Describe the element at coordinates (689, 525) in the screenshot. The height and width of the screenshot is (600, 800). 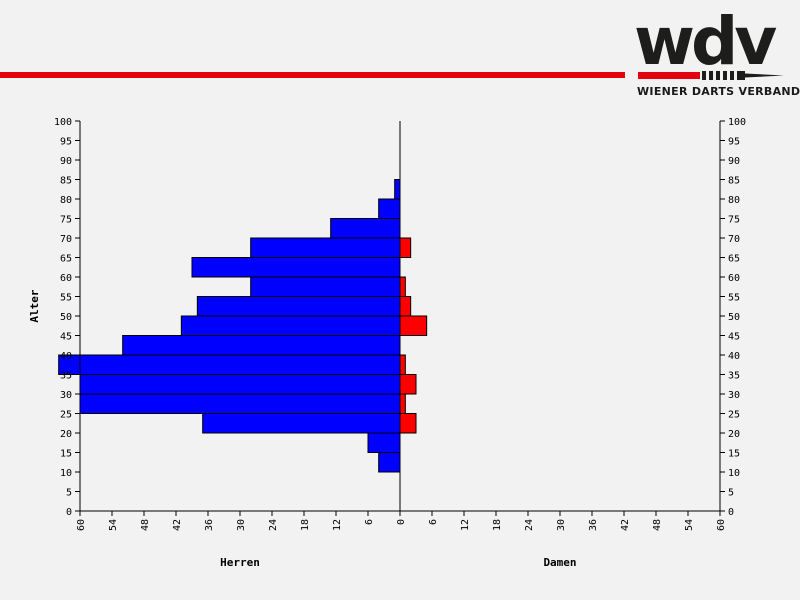
I see `xtick-label-19: 54` at that location.